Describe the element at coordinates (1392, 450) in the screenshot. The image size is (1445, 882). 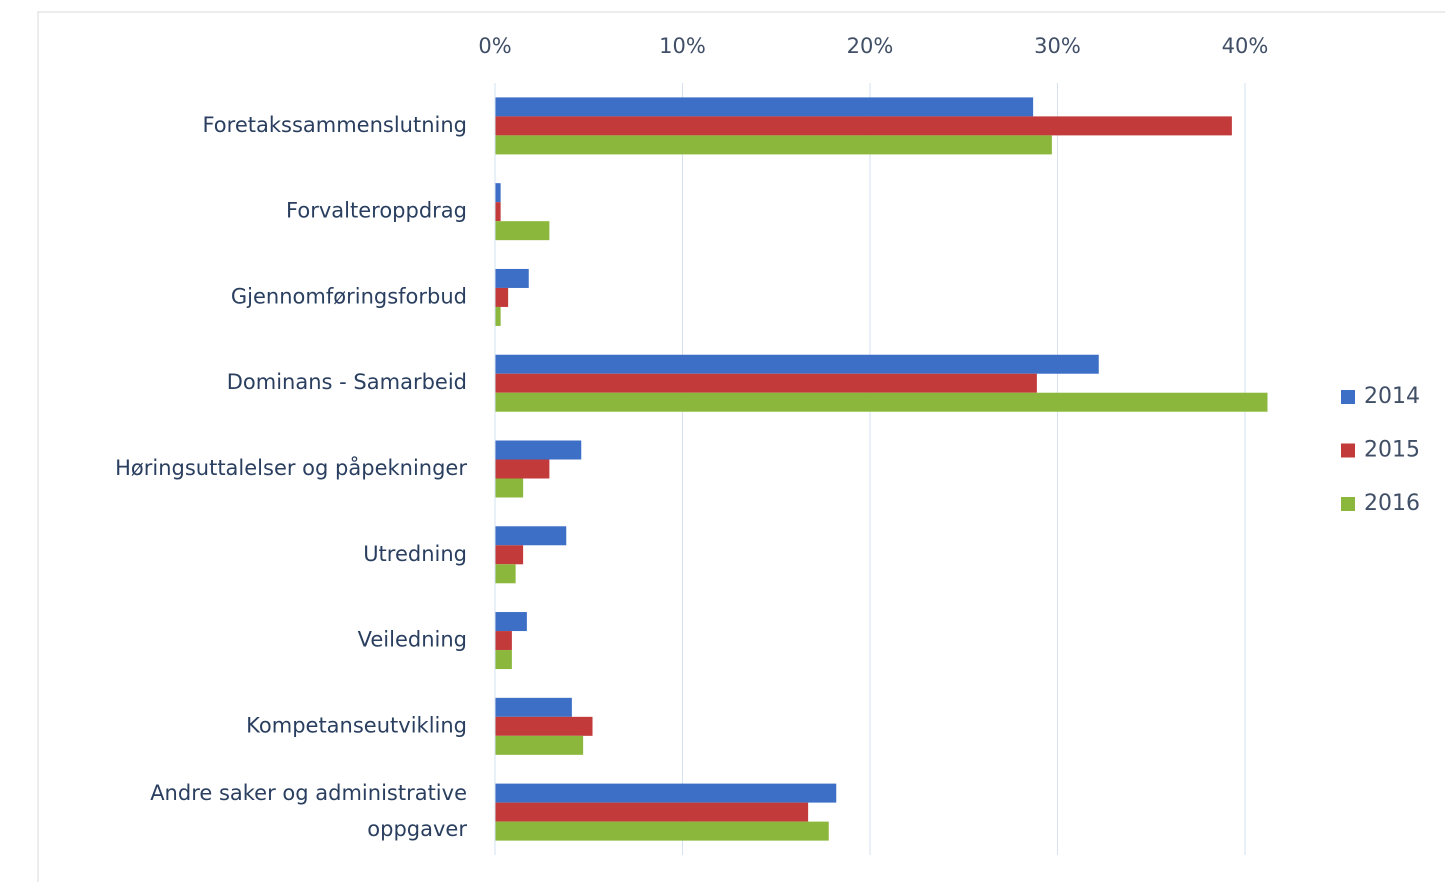
I see `legend-label: 2015` at that location.